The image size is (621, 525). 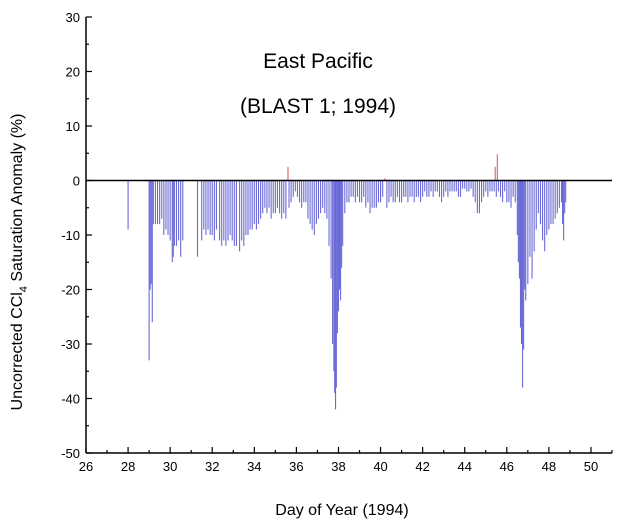 What do you see at coordinates (73, 126) in the screenshot?
I see `y-tick-label: 10` at bounding box center [73, 126].